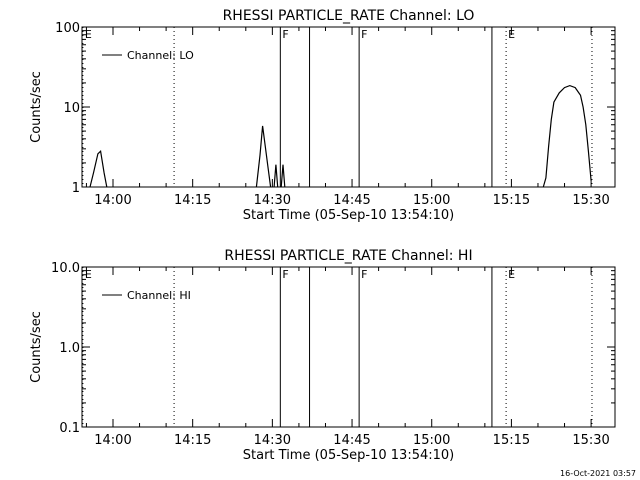 Image resolution: width=640 pixels, height=480 pixels. Describe the element at coordinates (348, 256) in the screenshot. I see `chart-title-1: RHESSI PARTICLE_RATE Channel: HI` at that location.